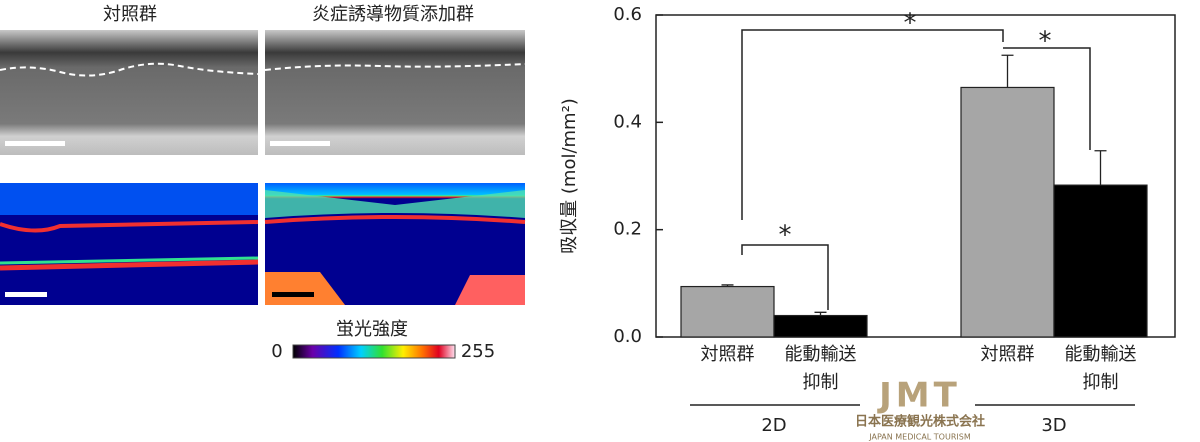 The image size is (1200, 442). What do you see at coordinates (372, 329) in the screenshot?
I see `colorbar-title: 蛍光強度` at bounding box center [372, 329].